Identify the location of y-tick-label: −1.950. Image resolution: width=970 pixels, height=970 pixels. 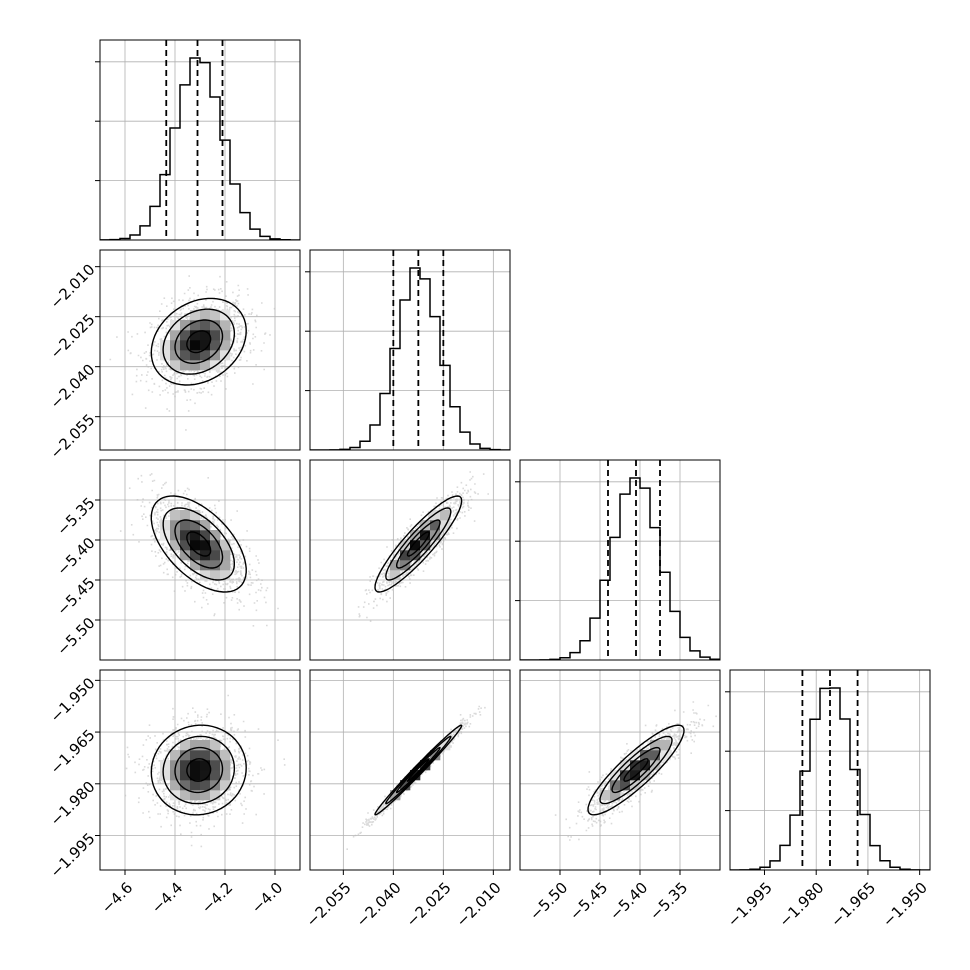
(73, 700).